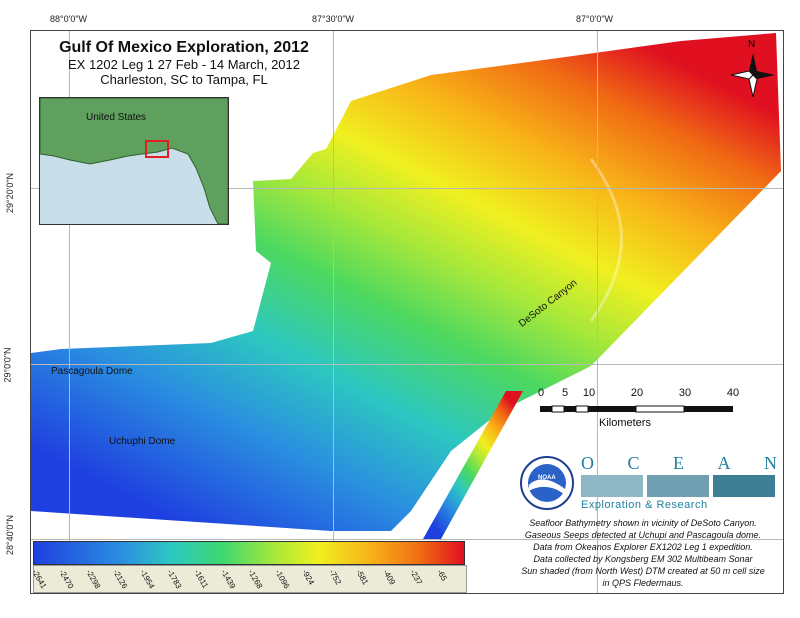 The width and height of the screenshot is (800, 618). What do you see at coordinates (678, 486) in the screenshot?
I see `ocean-panels-icon` at bounding box center [678, 486].